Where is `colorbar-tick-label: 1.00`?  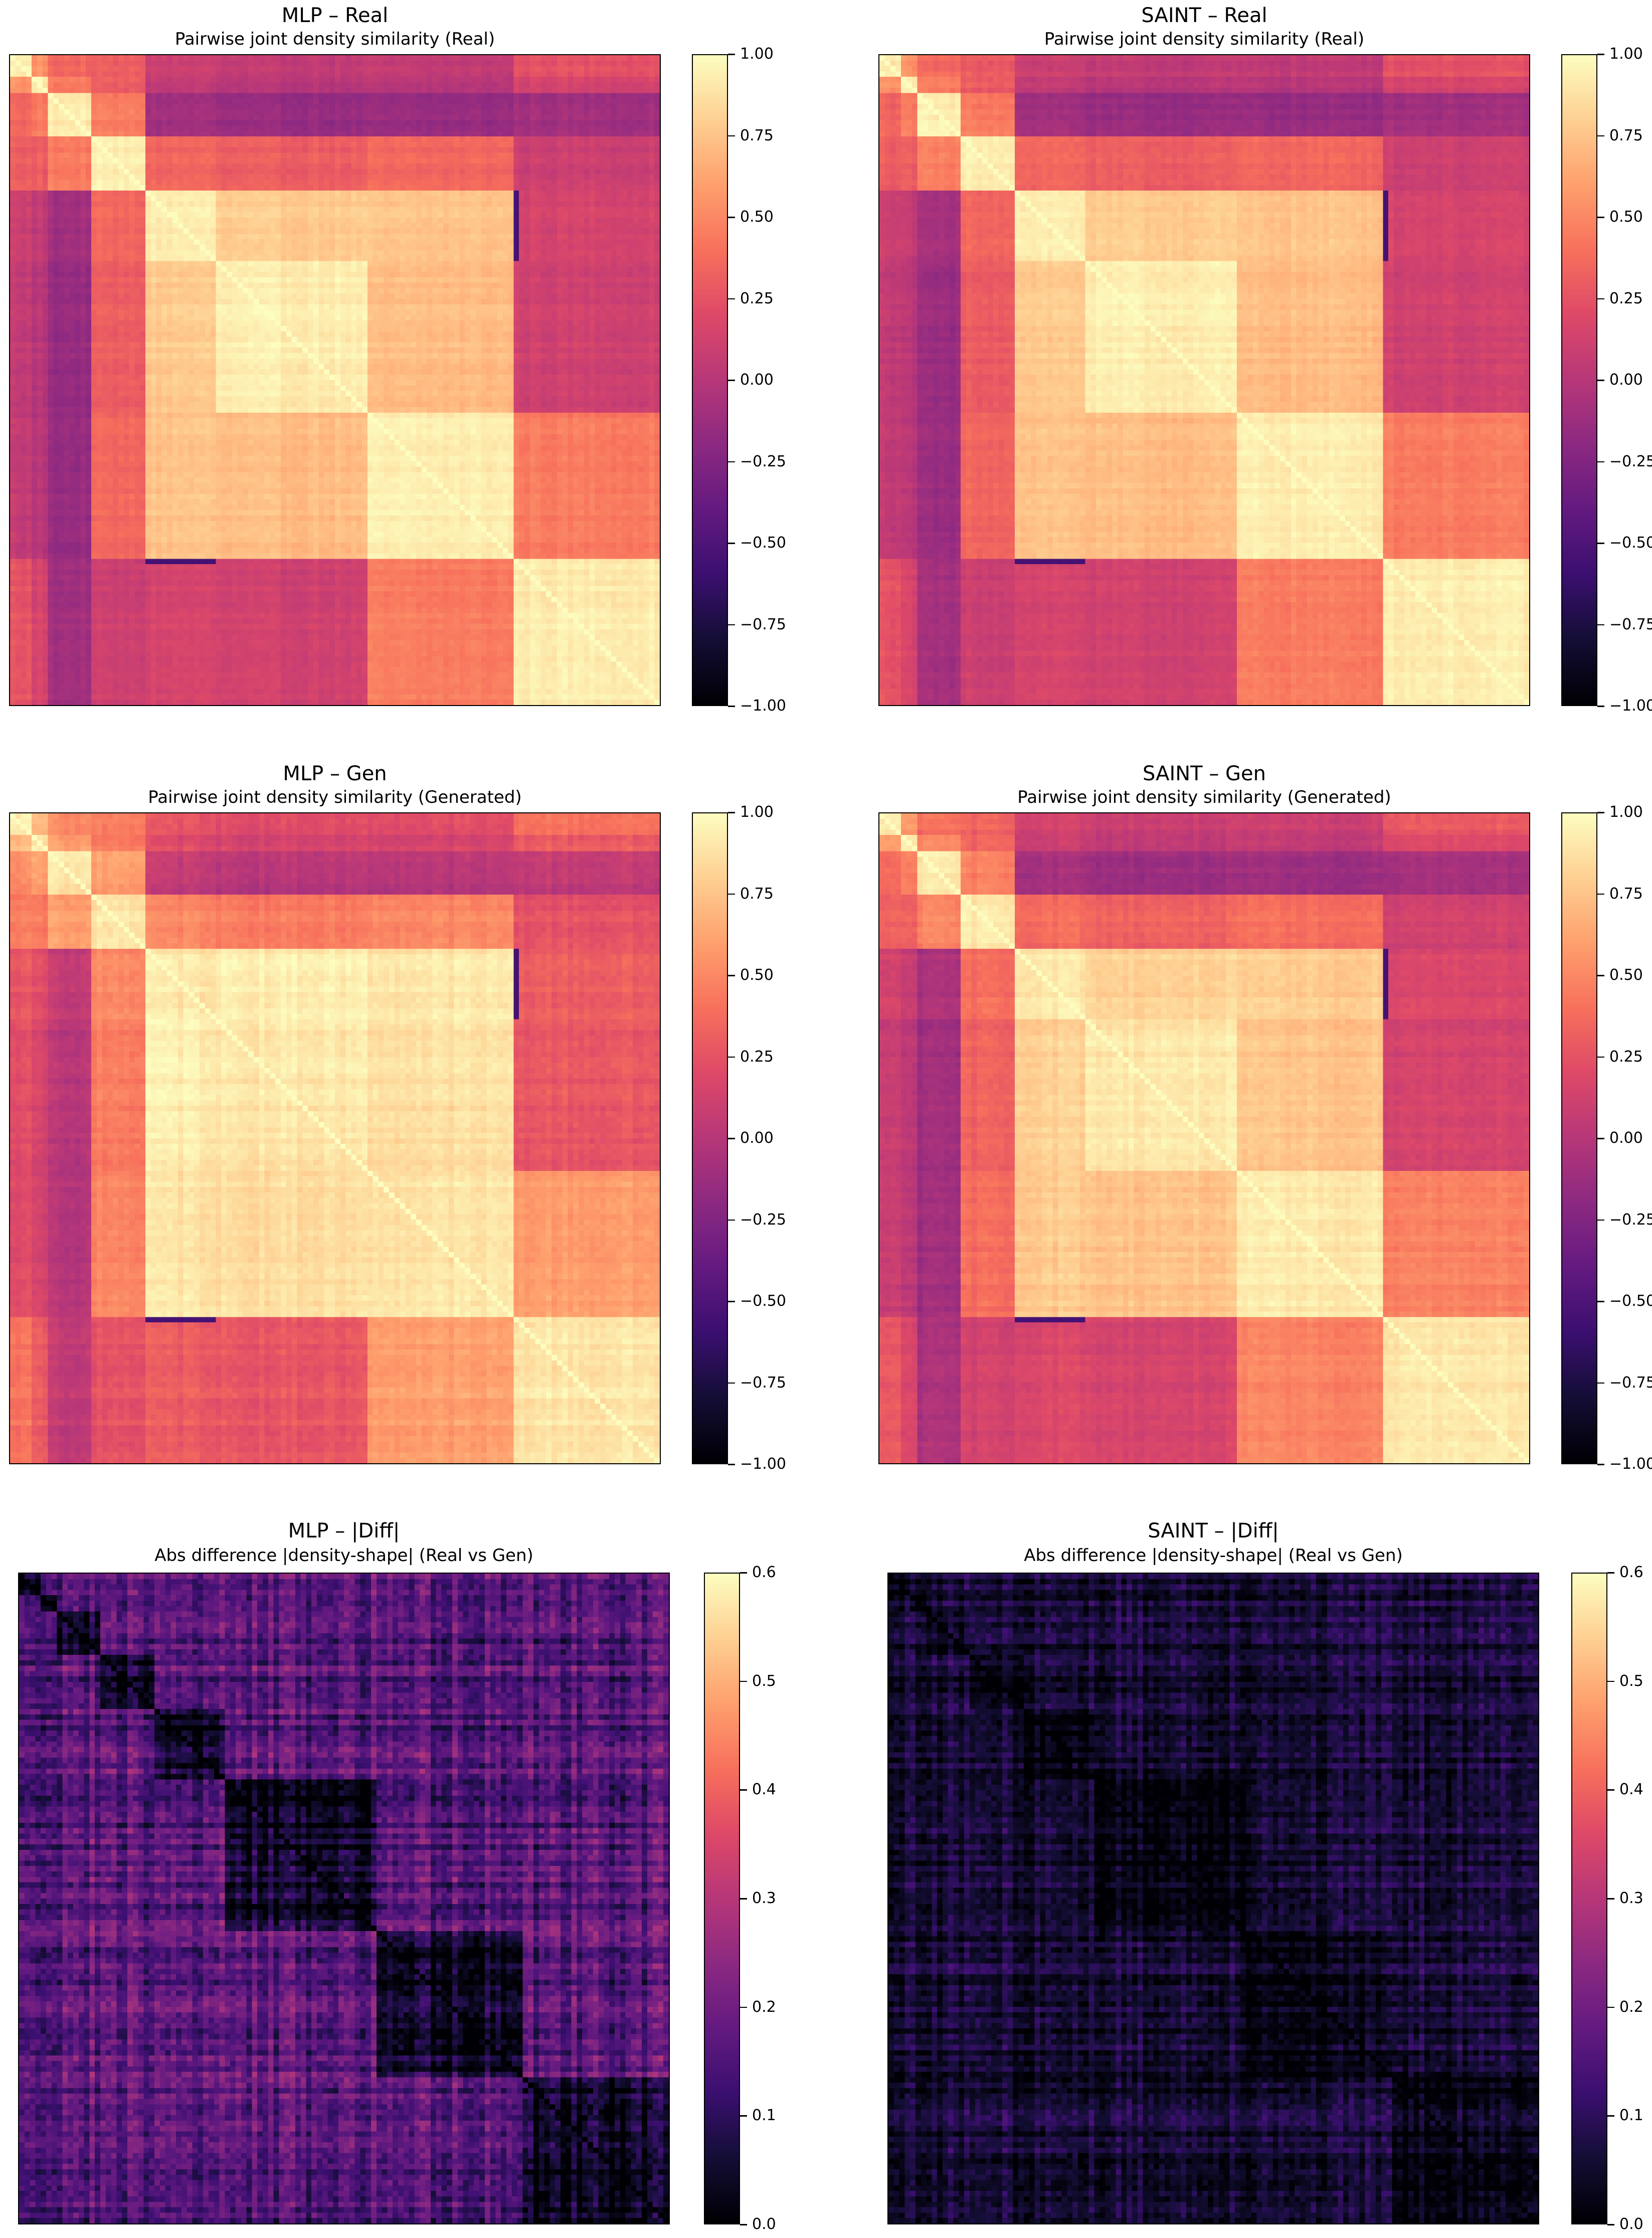 colorbar-tick-label: 1.00 is located at coordinates (757, 54).